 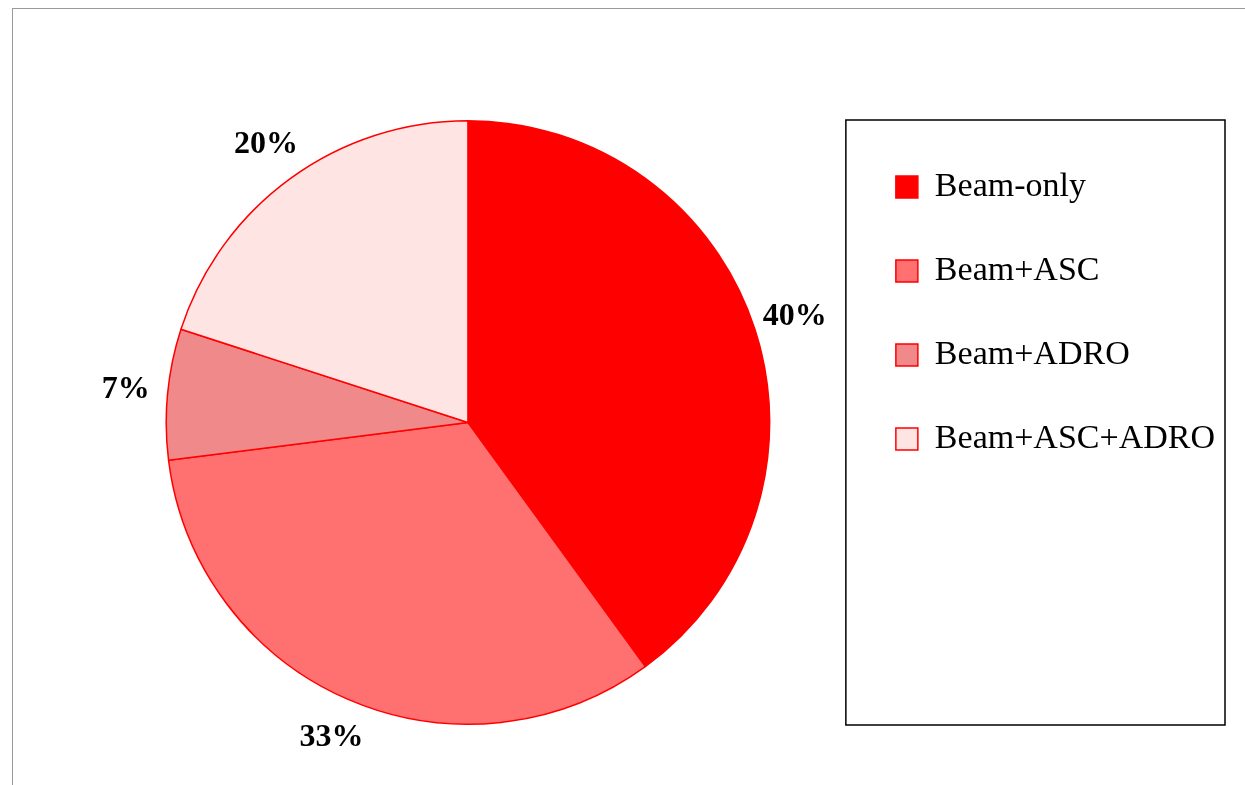 What do you see at coordinates (265, 141) in the screenshot?
I see `data-label: 20%` at bounding box center [265, 141].